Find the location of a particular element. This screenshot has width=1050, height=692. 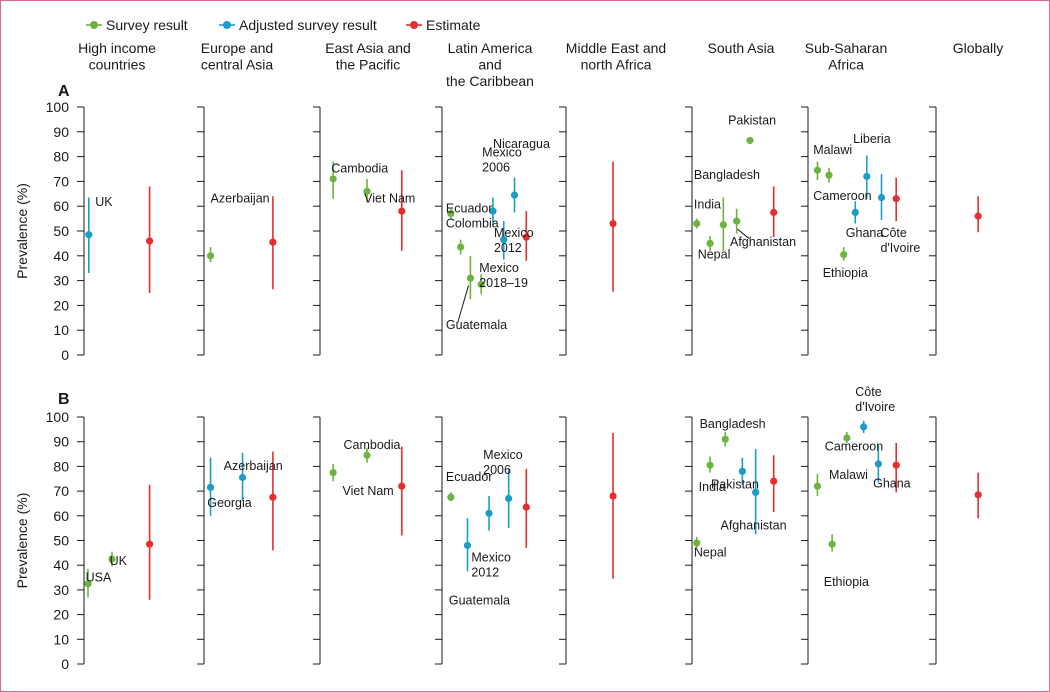

label-bangladesh: Bangladesh is located at coordinates (733, 424).